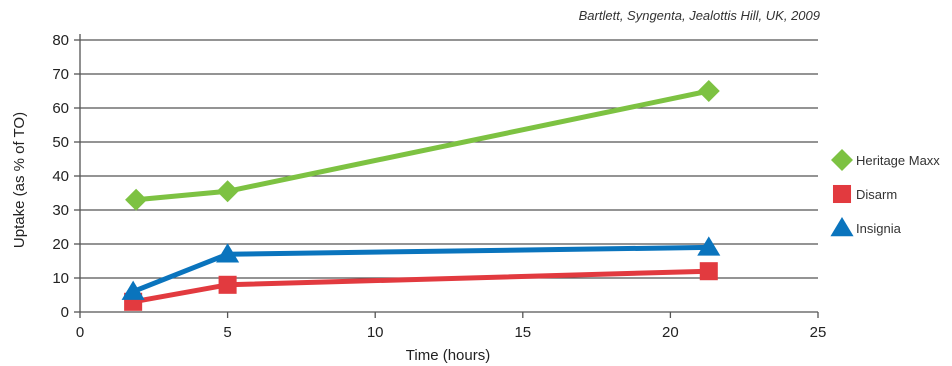  I want to click on x-tick-label-4: 20, so click(670, 332).